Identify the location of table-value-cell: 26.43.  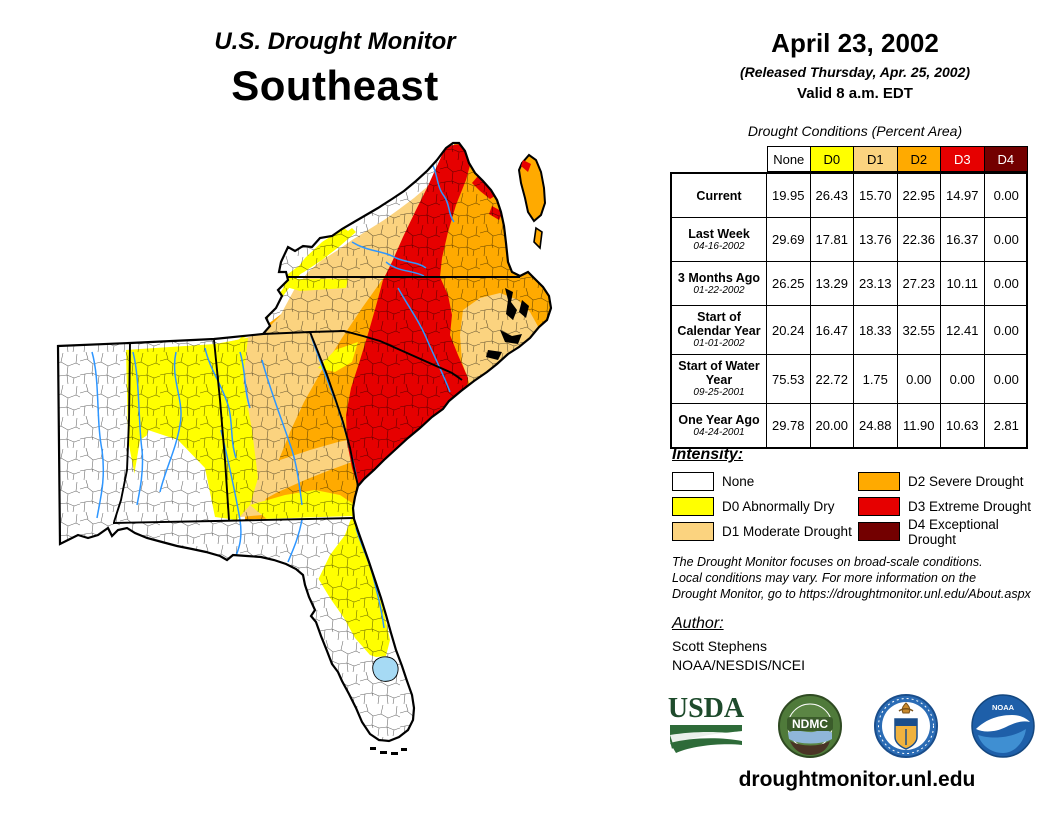
(832, 196).